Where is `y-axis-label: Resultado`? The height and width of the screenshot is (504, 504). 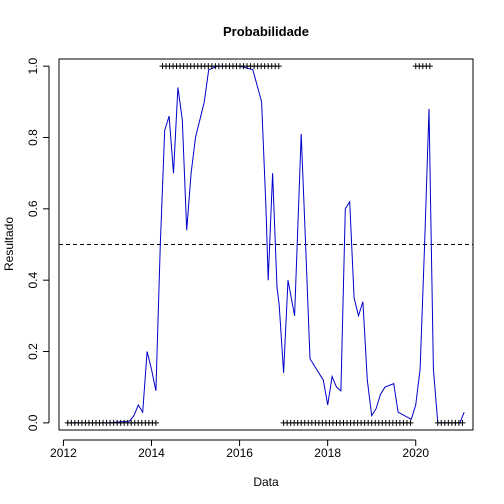 y-axis-label: Resultado is located at coordinates (9, 244).